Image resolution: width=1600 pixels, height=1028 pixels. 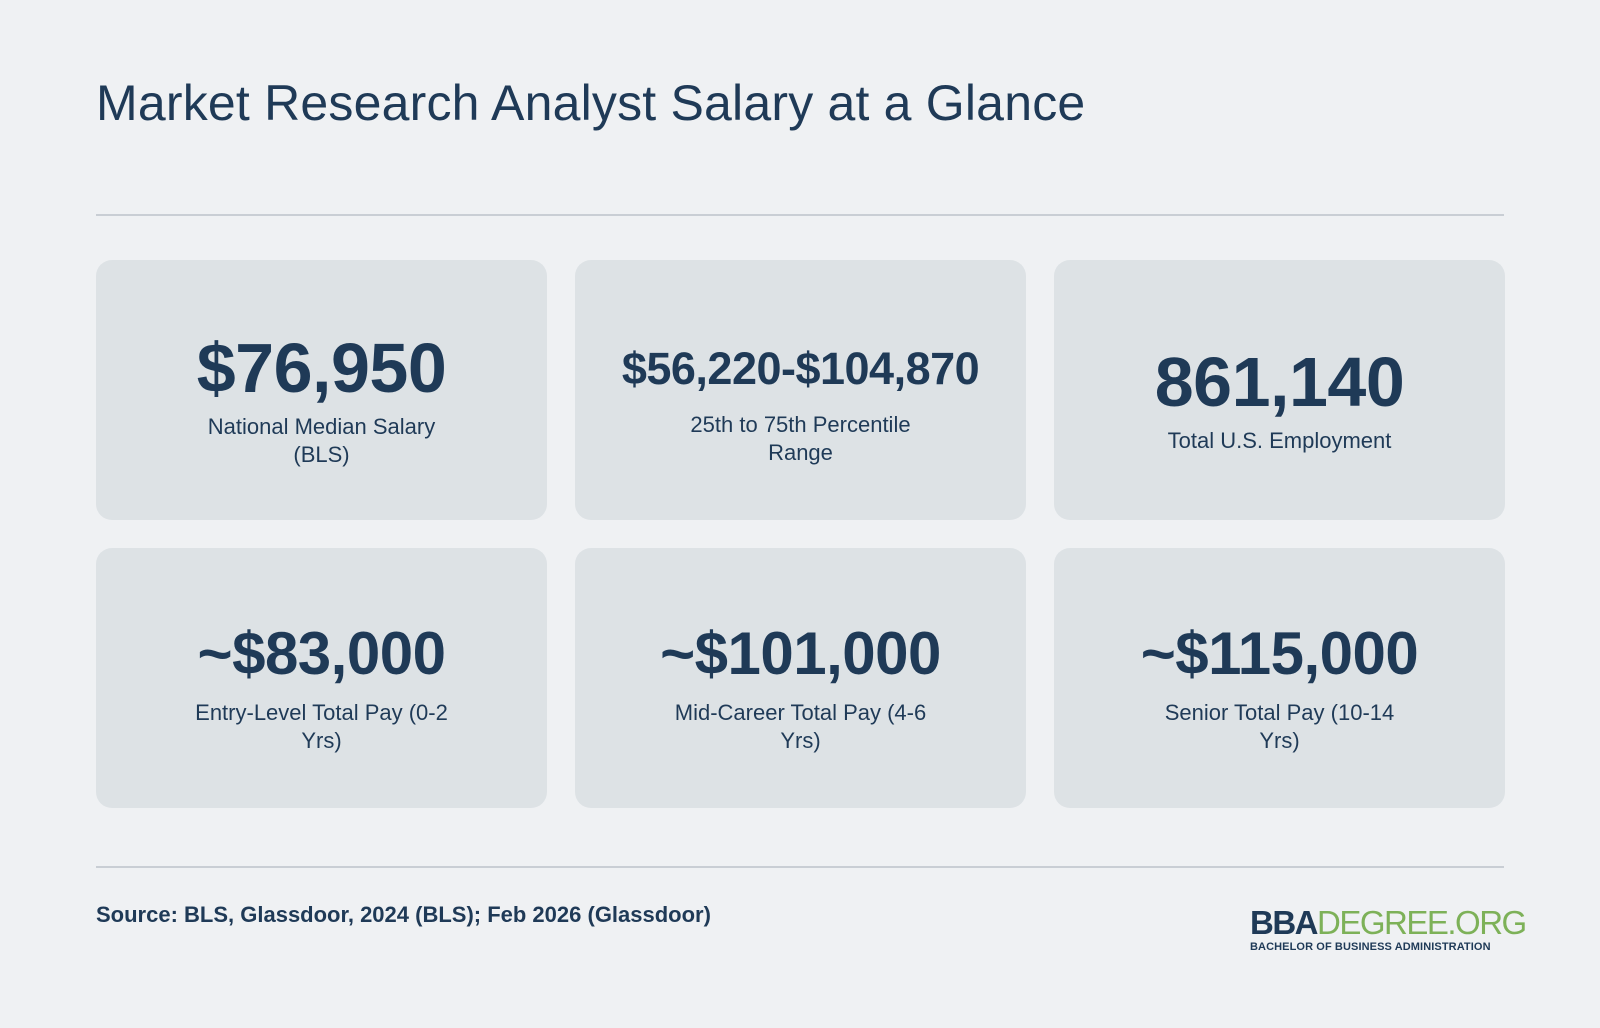 What do you see at coordinates (800, 438) in the screenshot?
I see `stat-label: 25th to 75th Percentile Range` at bounding box center [800, 438].